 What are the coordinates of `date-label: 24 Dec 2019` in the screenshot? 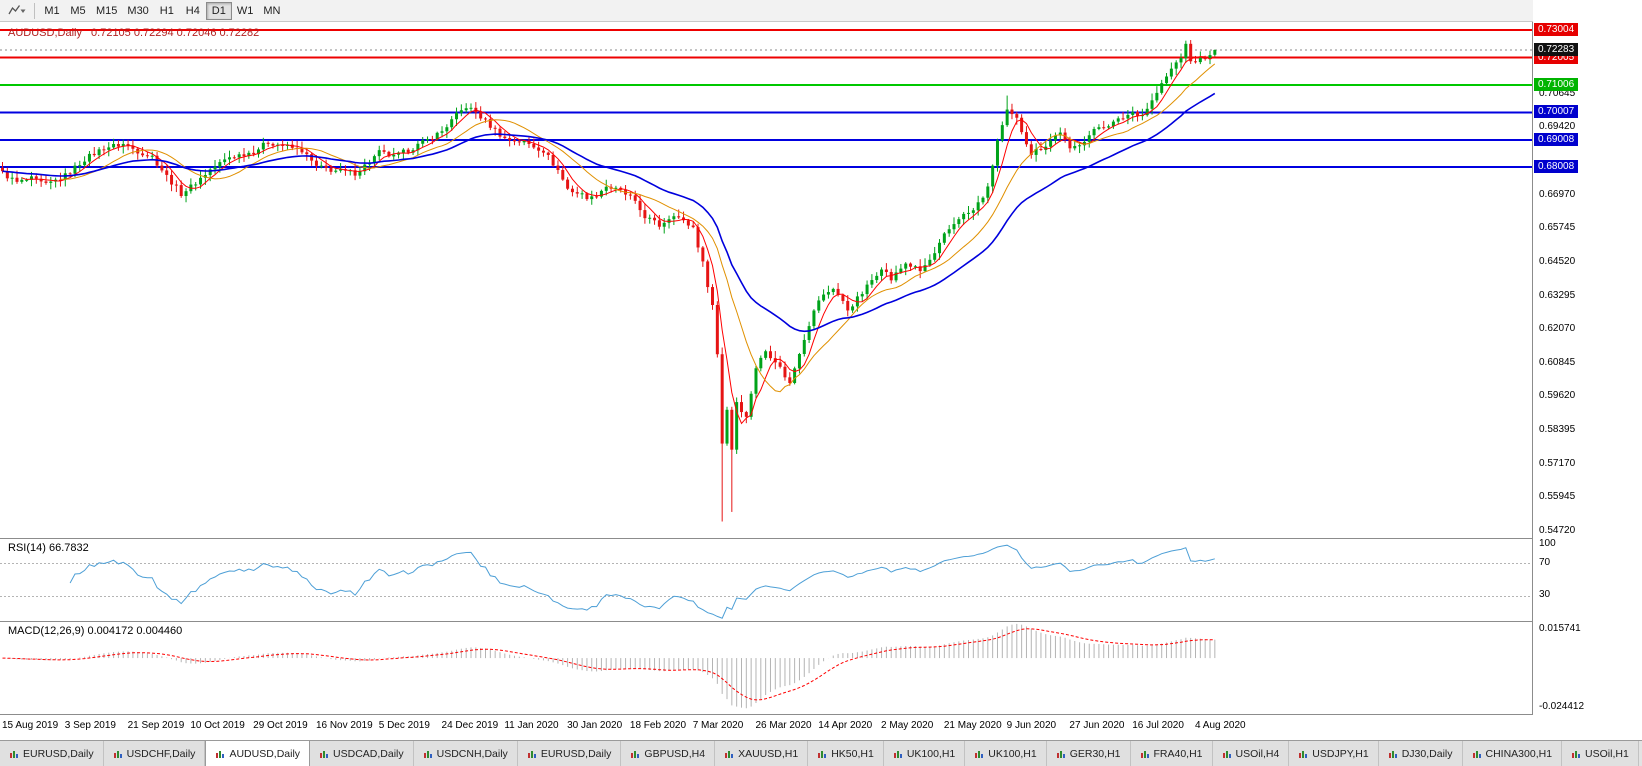 It's located at (470, 725).